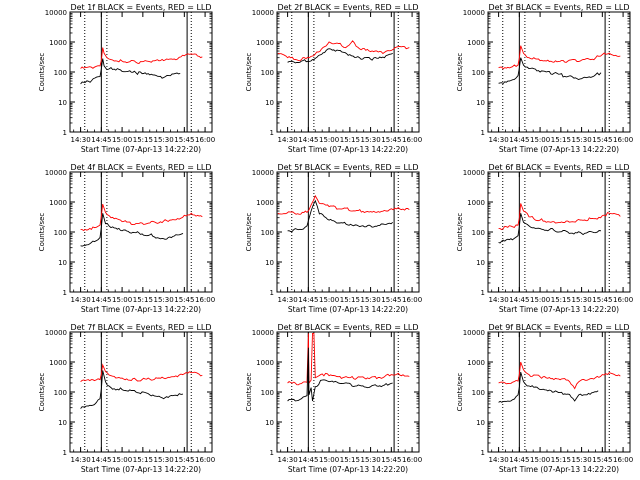 This screenshot has width=640, height=480. Describe the element at coordinates (58, 43) in the screenshot. I see `y-tick-label: 1000` at that location.